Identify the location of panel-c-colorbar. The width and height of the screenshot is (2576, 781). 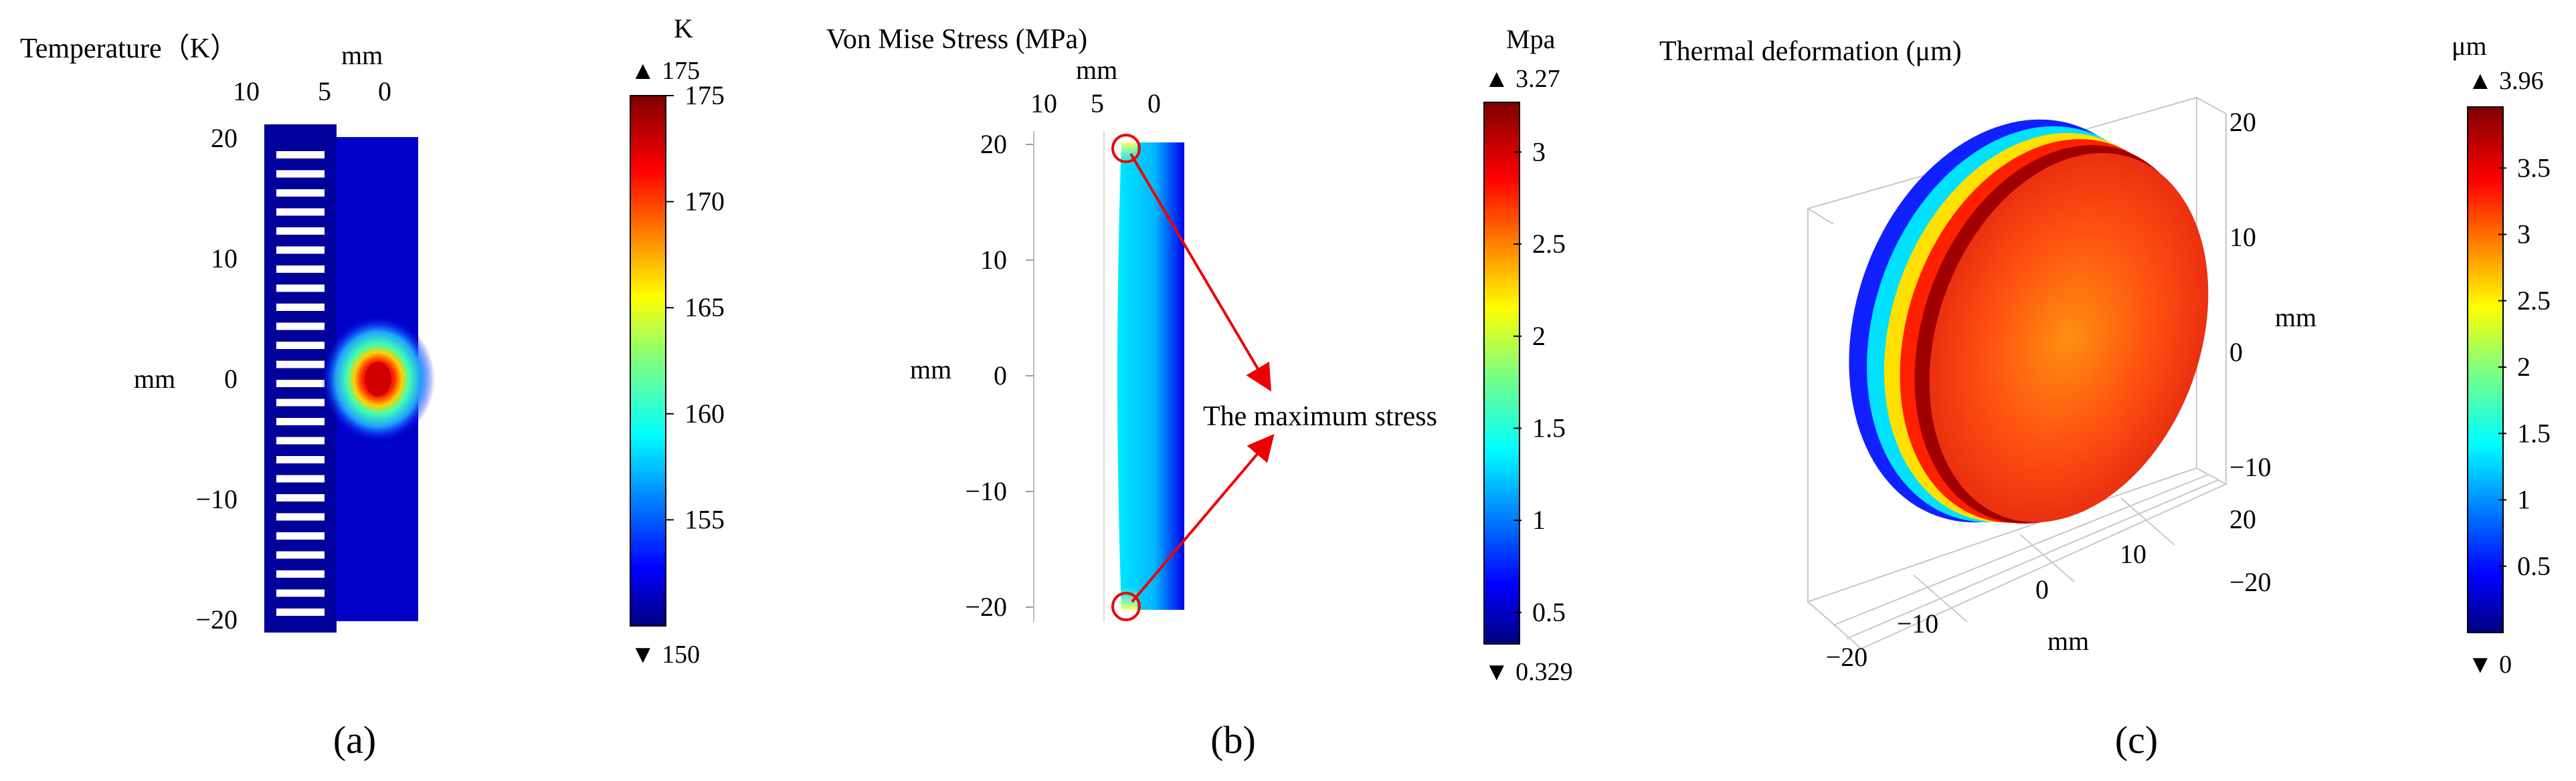
(2485, 369).